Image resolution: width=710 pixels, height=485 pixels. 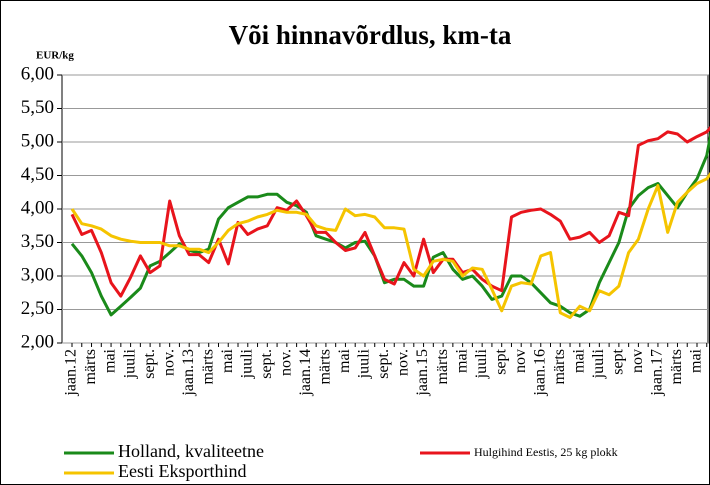 What do you see at coordinates (37, 73) in the screenshot?
I see `y-tick-label: 6,00` at bounding box center [37, 73].